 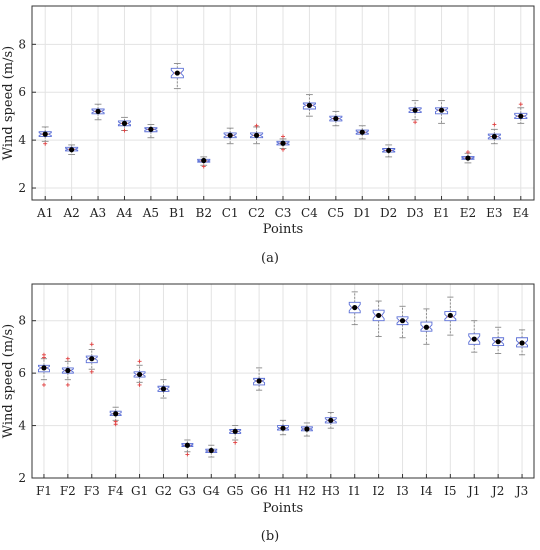 I want to click on x-tick-label-G3: G3, so click(x=187, y=491).